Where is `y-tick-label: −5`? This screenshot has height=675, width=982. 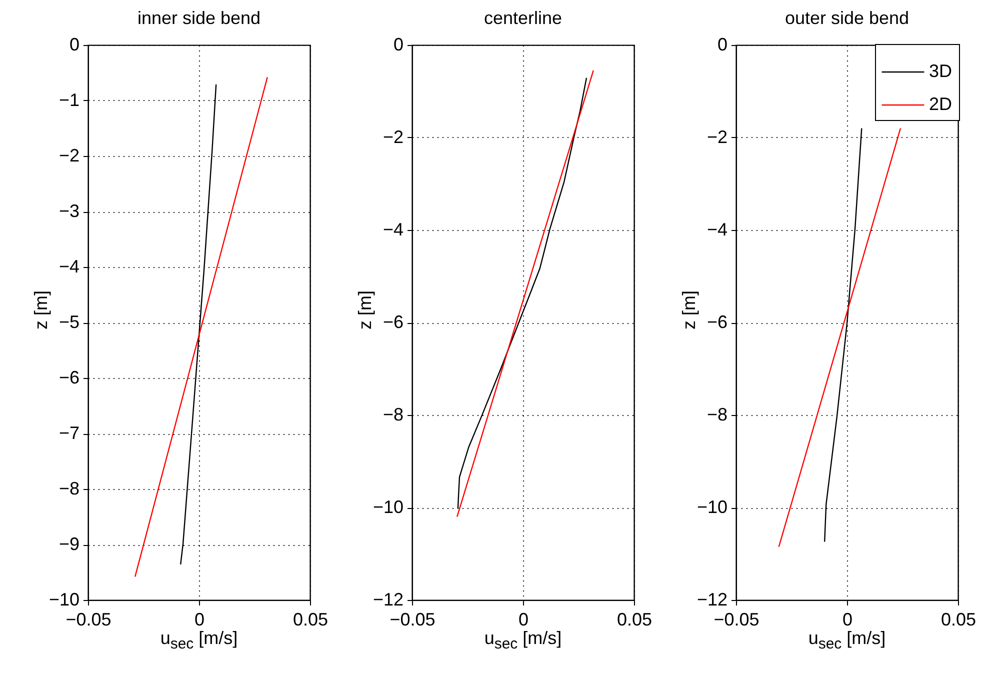
y-tick-label: −5 is located at coordinates (69, 322).